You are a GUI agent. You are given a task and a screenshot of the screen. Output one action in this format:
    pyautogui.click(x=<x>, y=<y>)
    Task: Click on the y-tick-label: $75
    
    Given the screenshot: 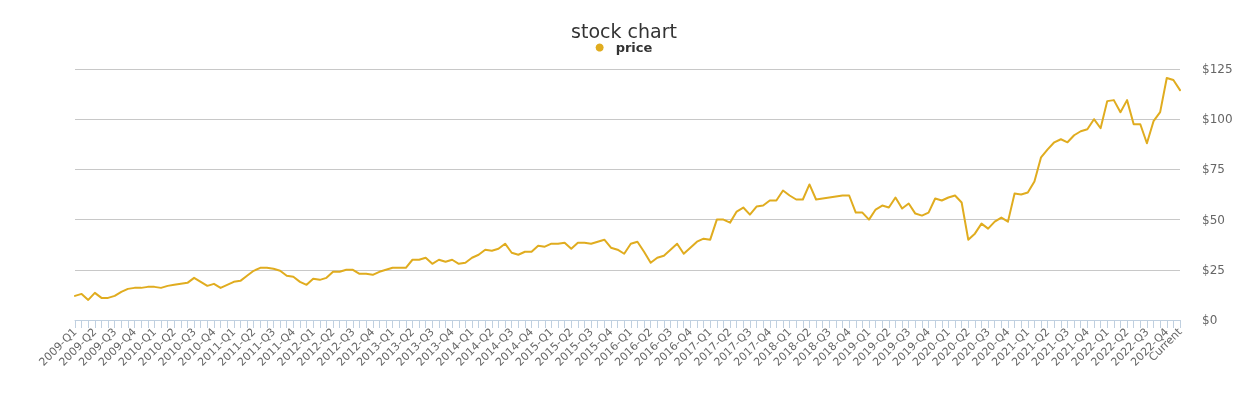 What is the action you would take?
    pyautogui.click(x=1213, y=169)
    